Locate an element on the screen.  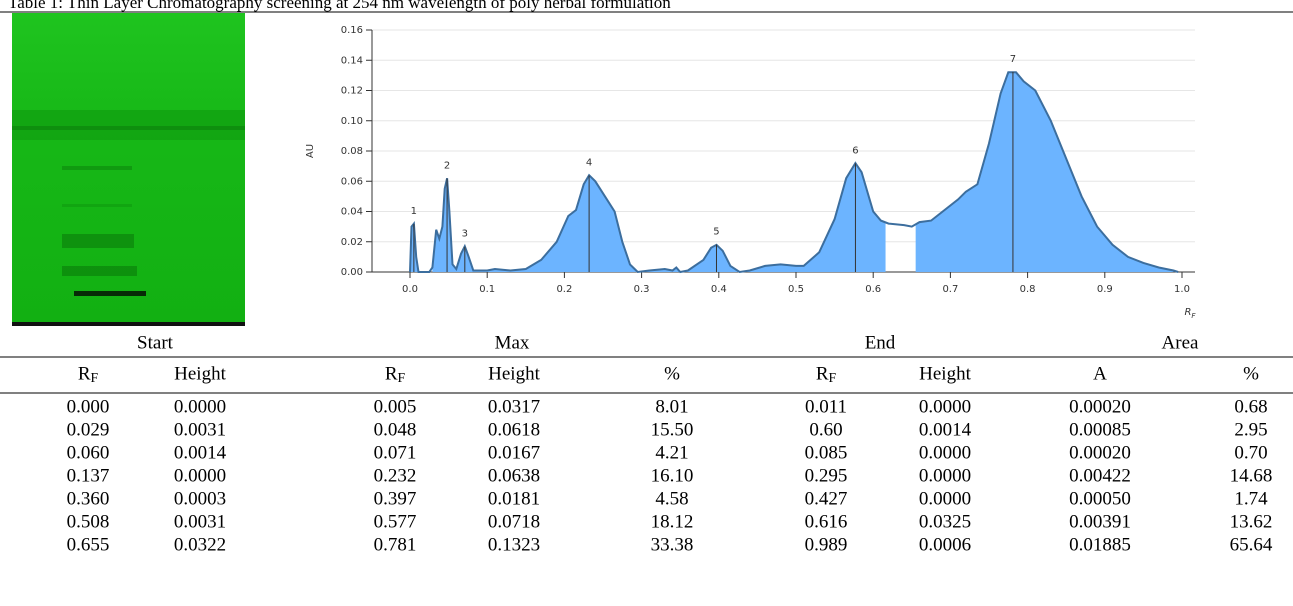
cell: 0.029 is located at coordinates (88, 429).